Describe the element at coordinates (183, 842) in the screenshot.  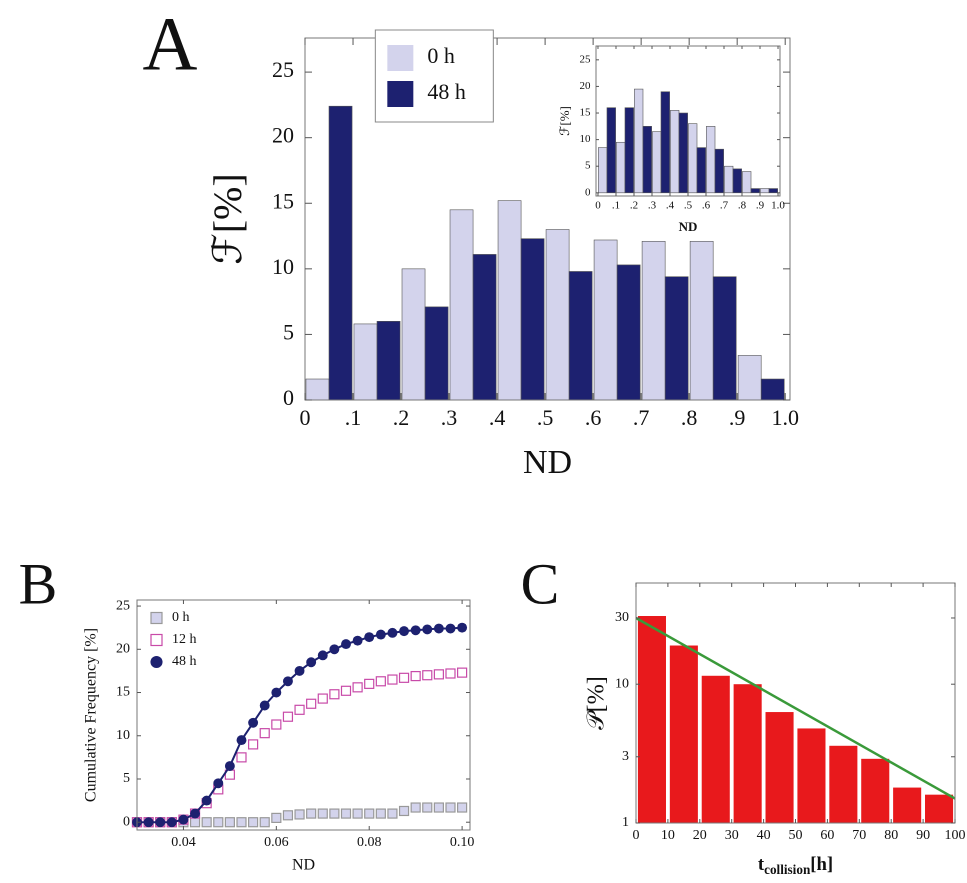
I see `x-tick-label: 0.04` at that location.